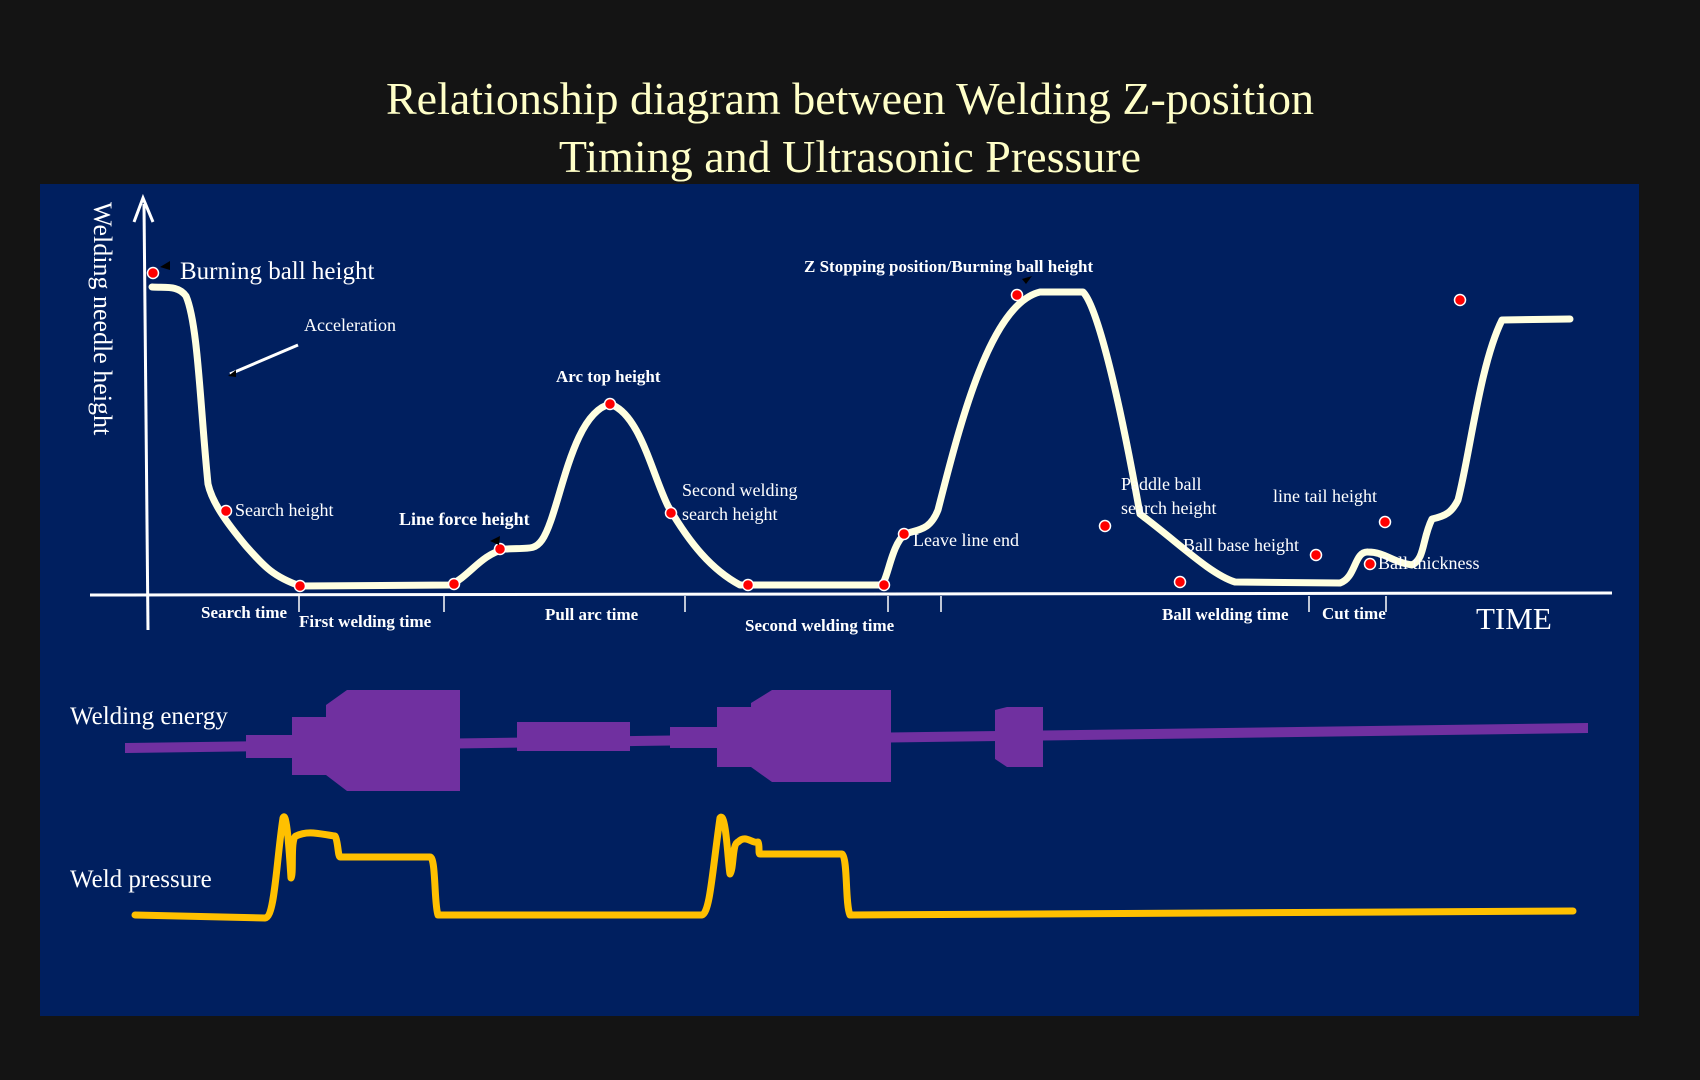 The image size is (1700, 1080). I want to click on marker-end, so click(1460, 300).